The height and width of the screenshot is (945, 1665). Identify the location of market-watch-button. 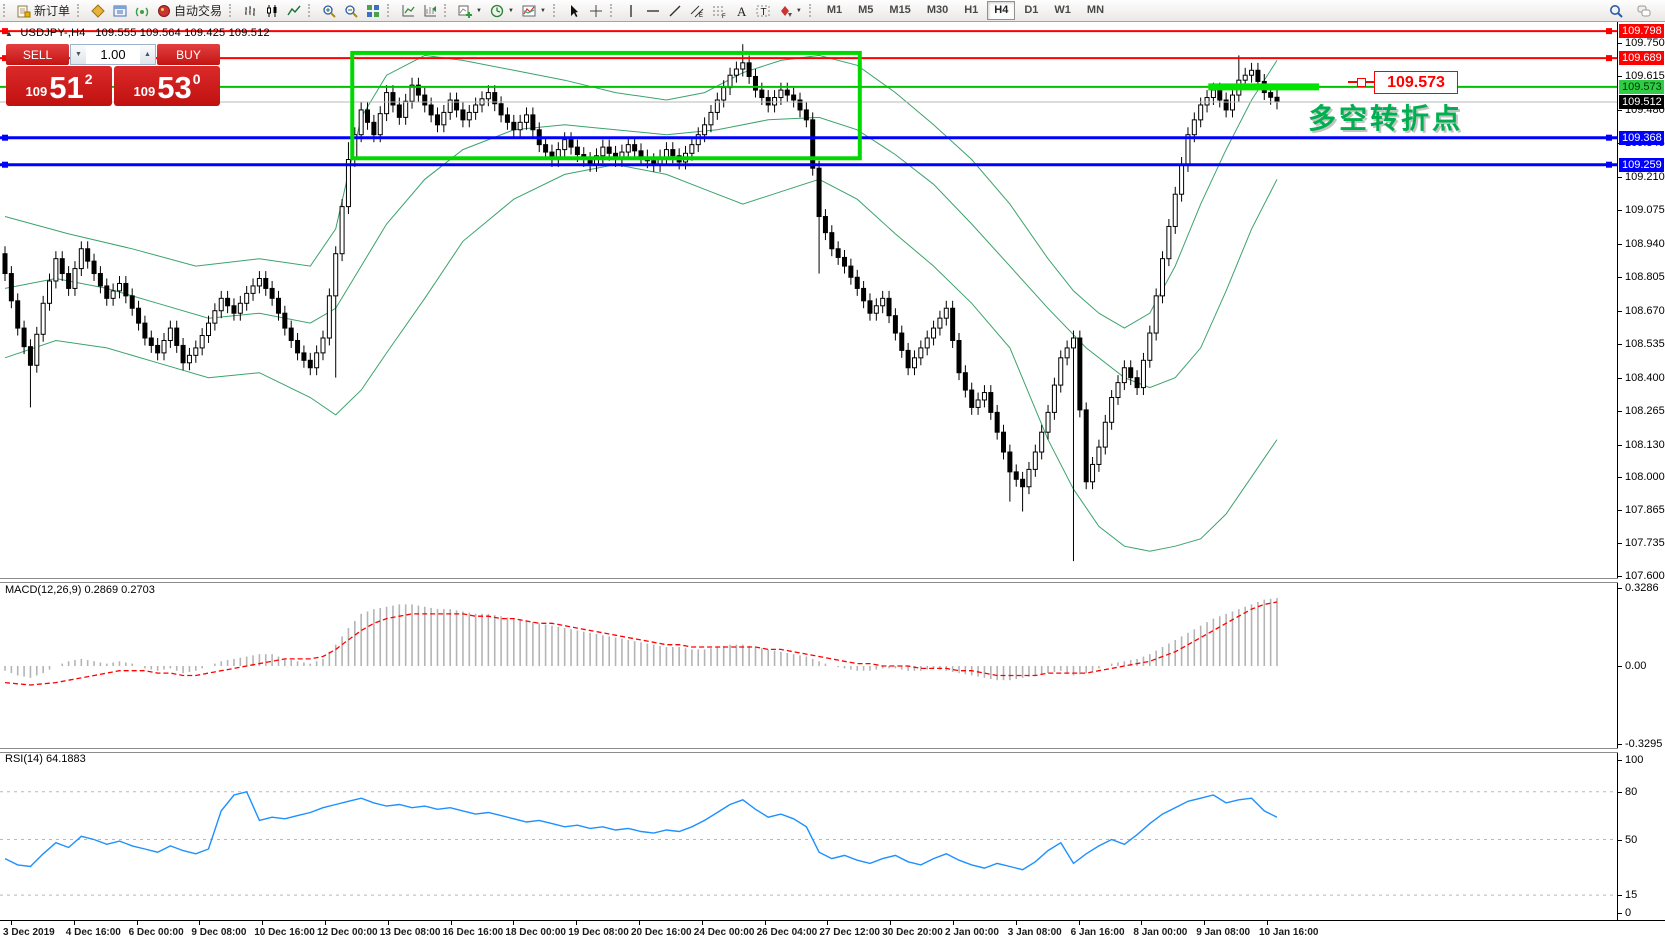
(98, 11).